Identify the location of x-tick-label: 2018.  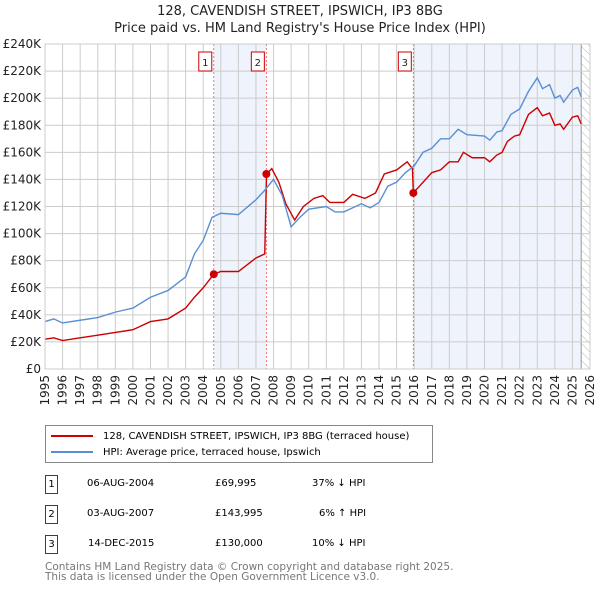
(449, 390).